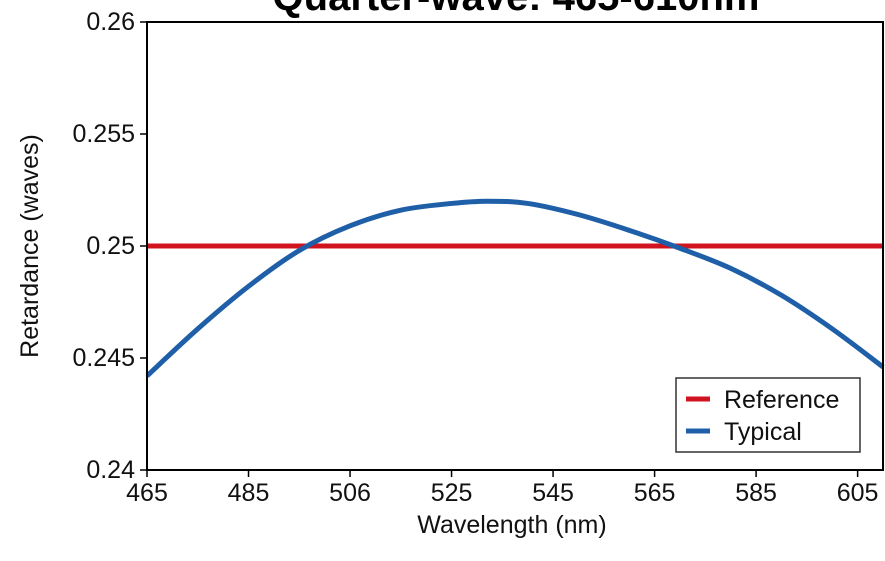  What do you see at coordinates (30, 246) in the screenshot?
I see `y-axis-label: Retardance (waves)` at bounding box center [30, 246].